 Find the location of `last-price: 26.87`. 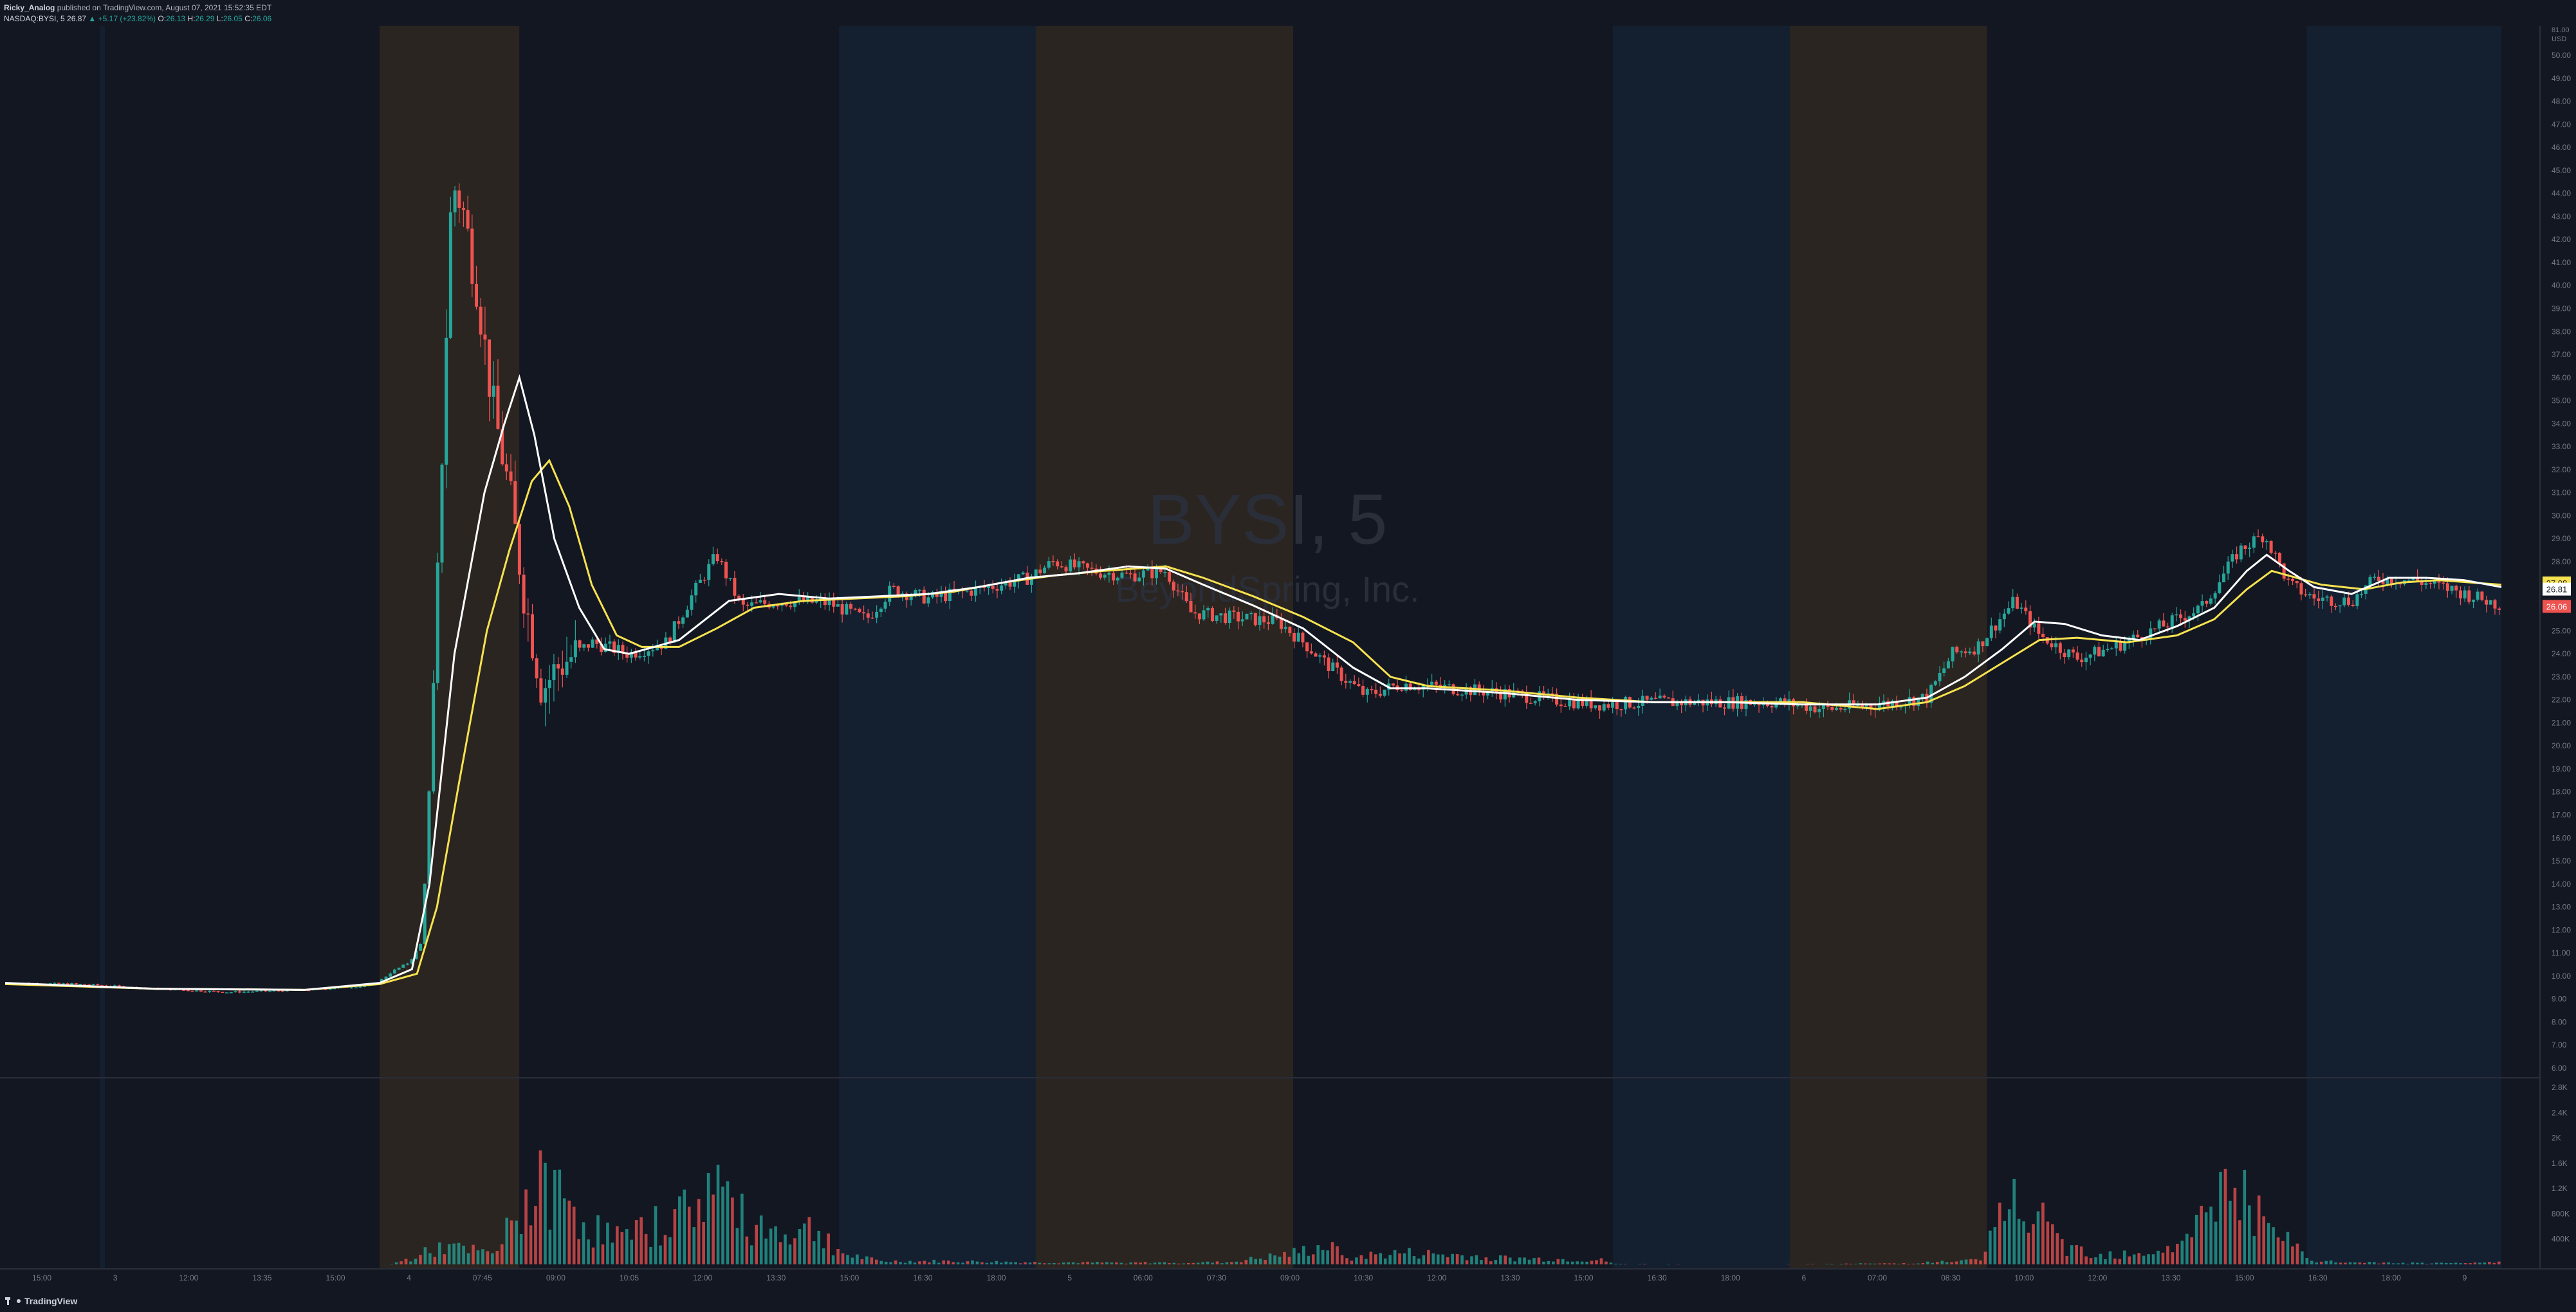

last-price: 26.87 is located at coordinates (77, 19).